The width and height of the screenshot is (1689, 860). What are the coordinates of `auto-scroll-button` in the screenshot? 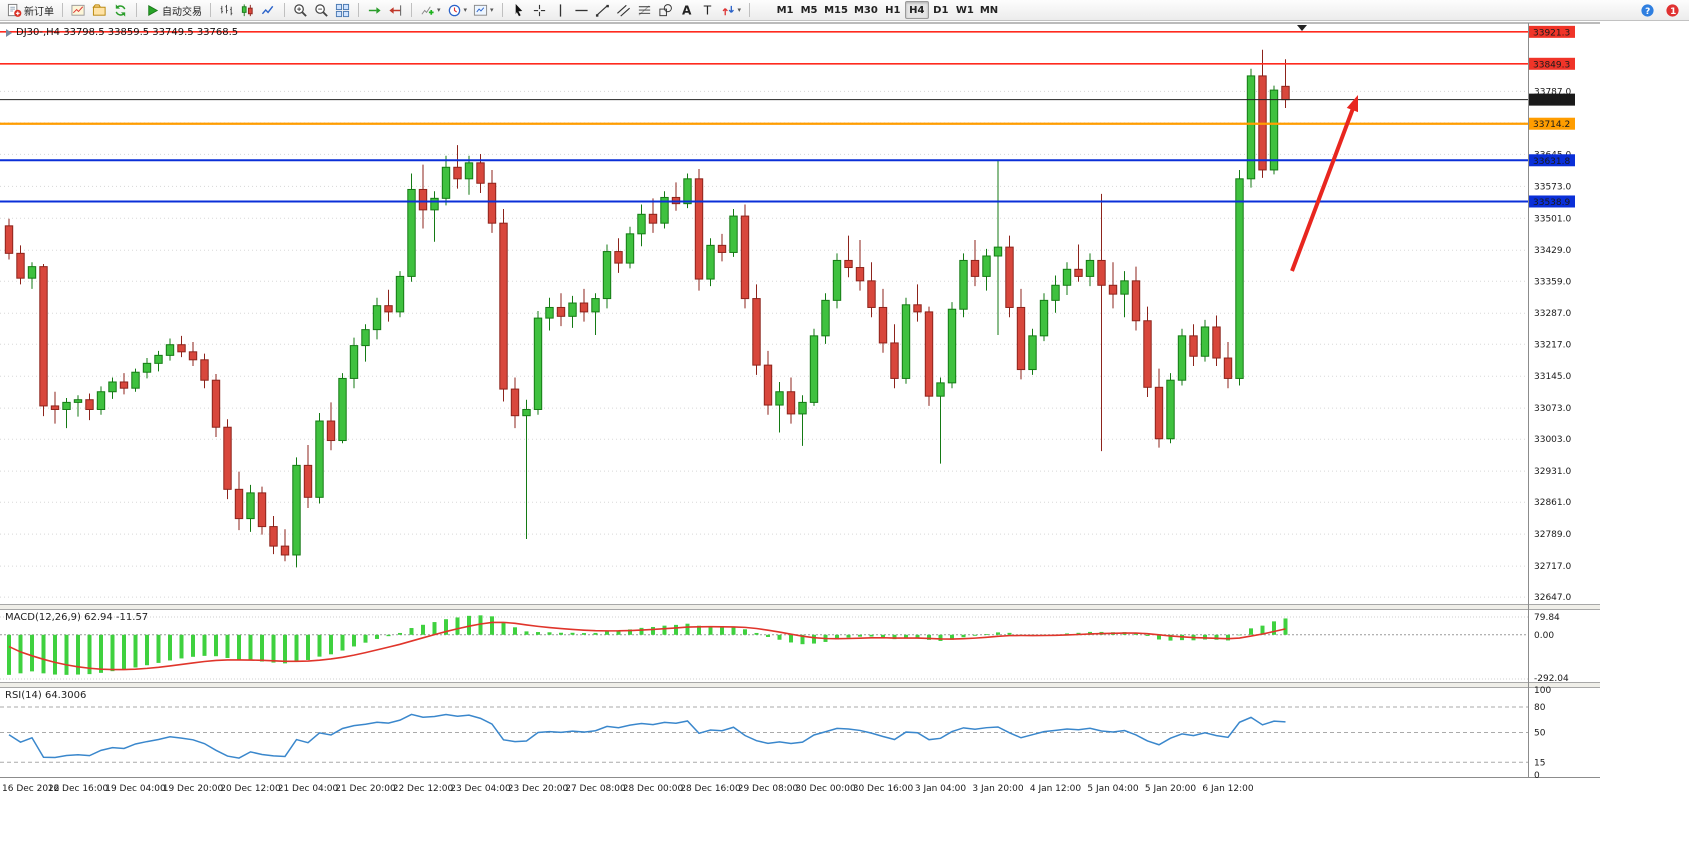 It's located at (374, 10).